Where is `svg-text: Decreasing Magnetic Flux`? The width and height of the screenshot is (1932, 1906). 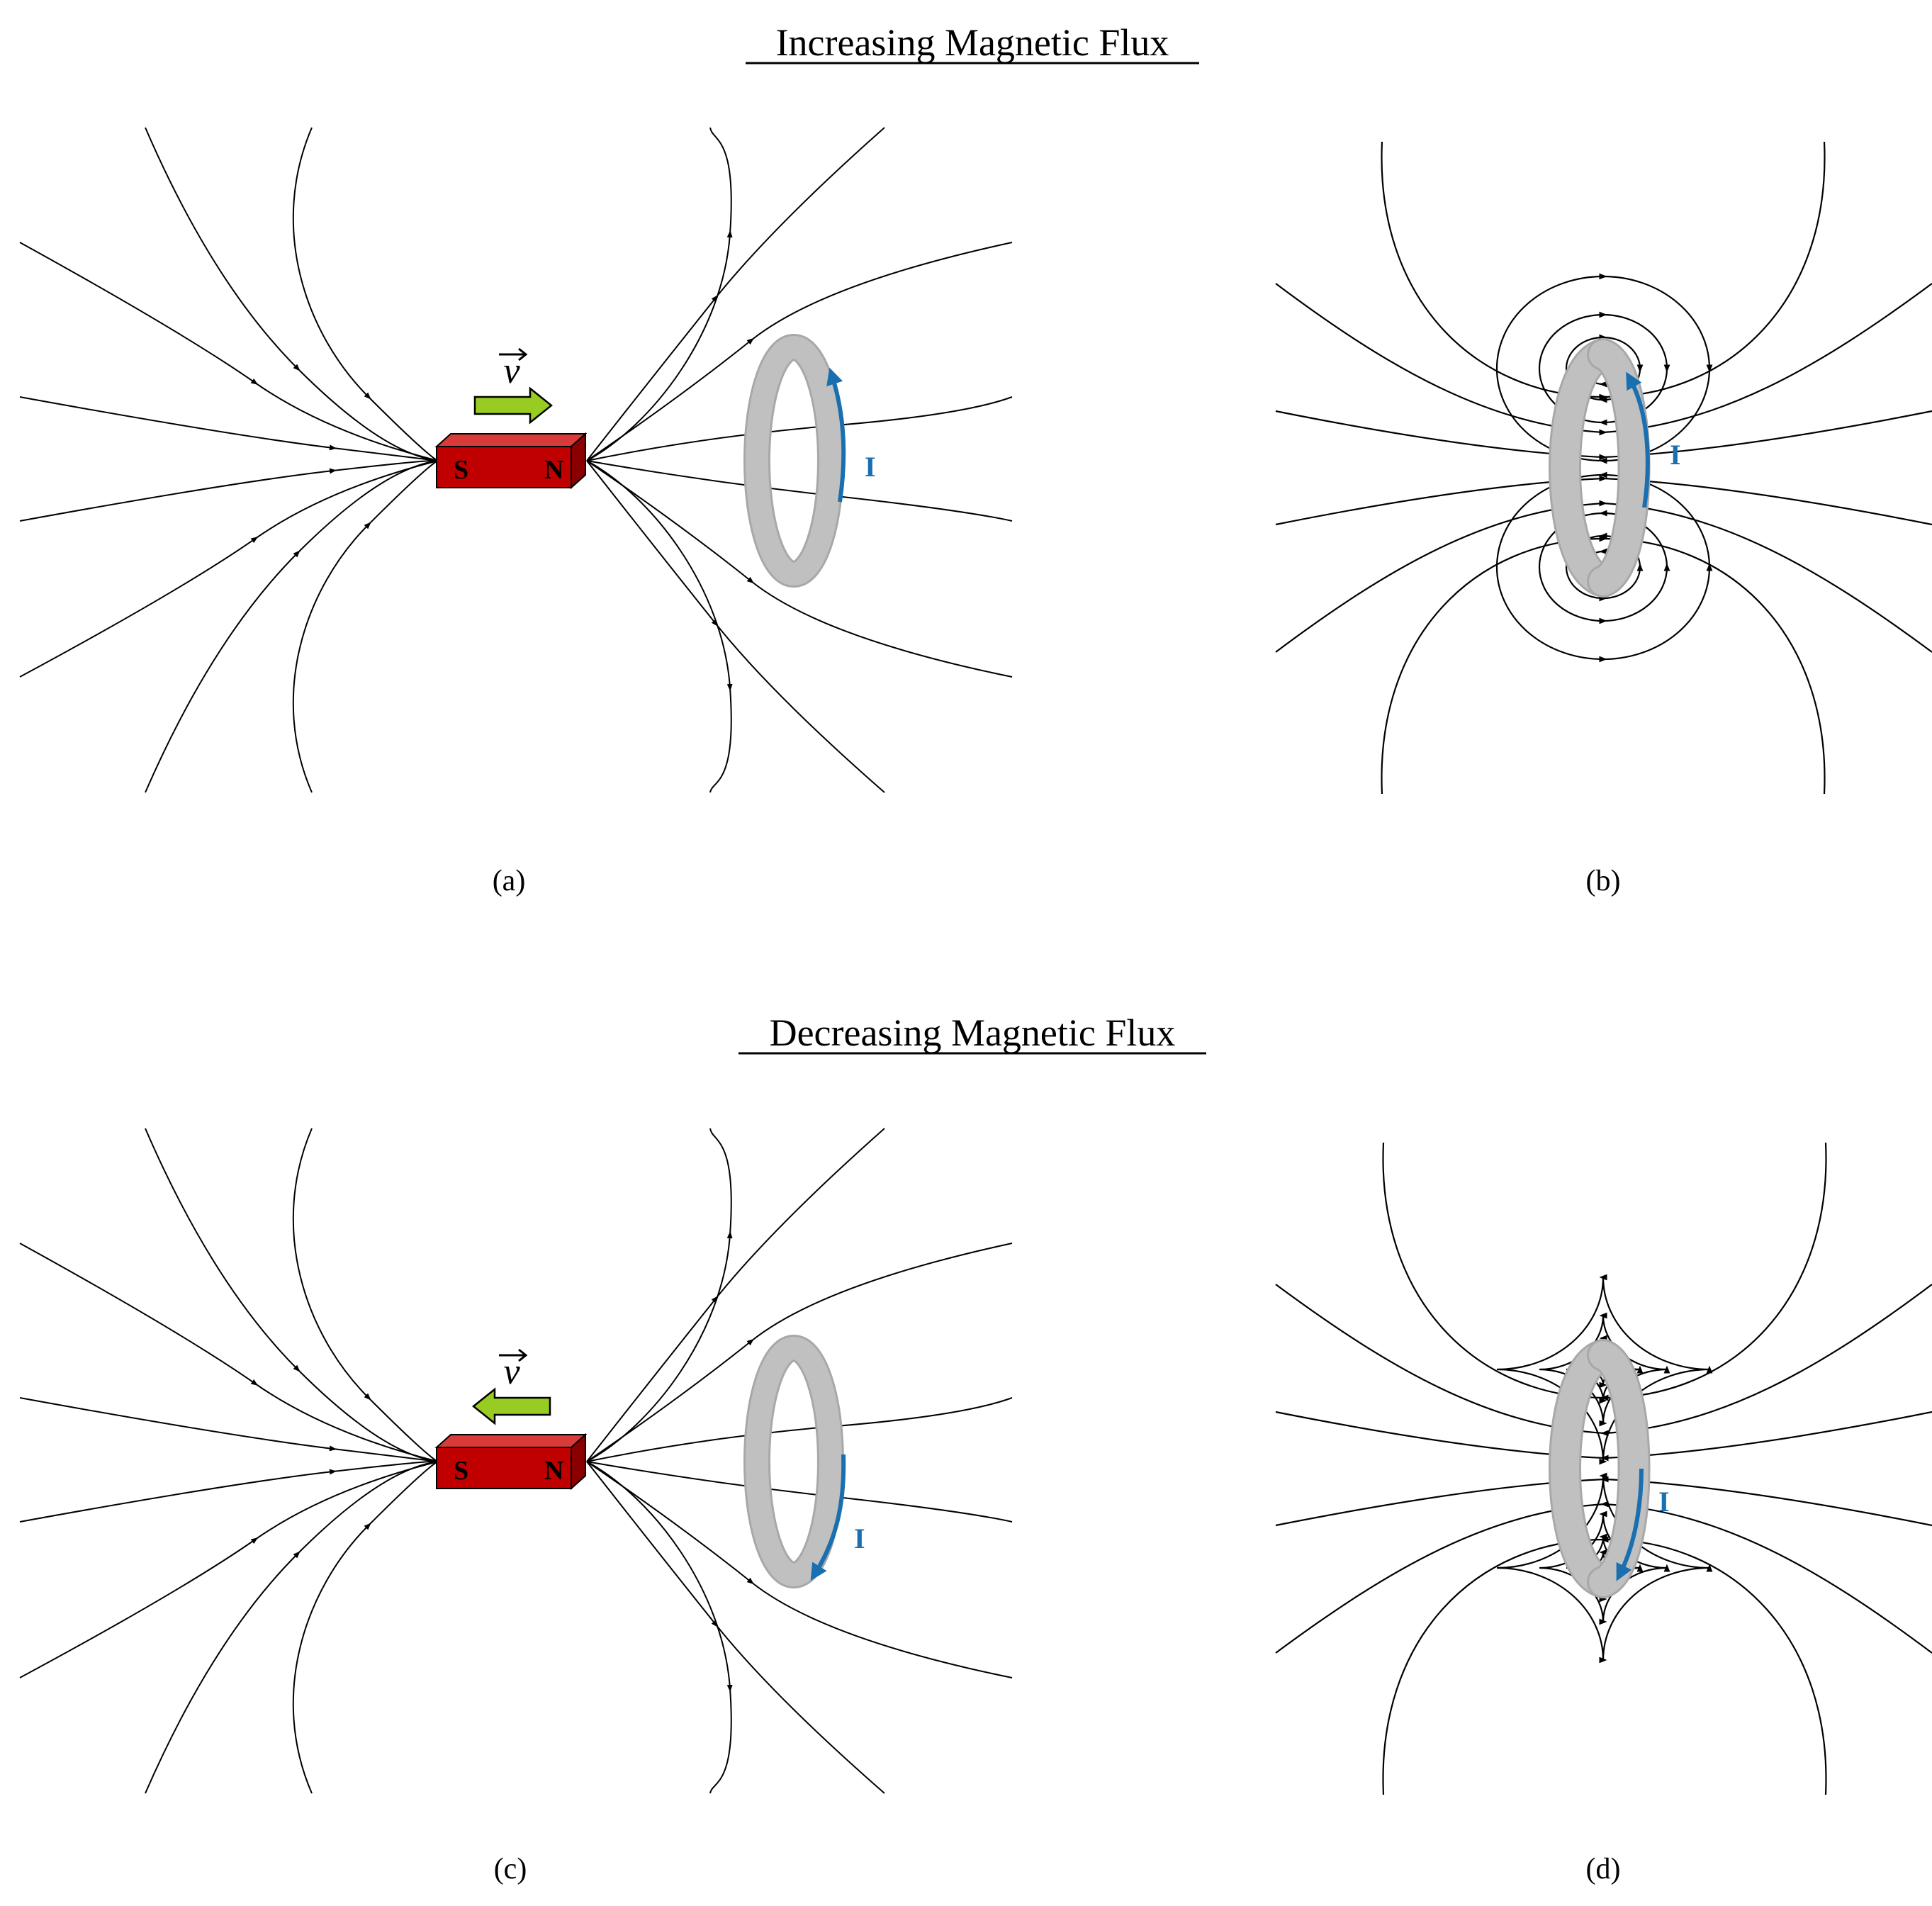 svg-text: Decreasing Magnetic Flux is located at coordinates (973, 1032).